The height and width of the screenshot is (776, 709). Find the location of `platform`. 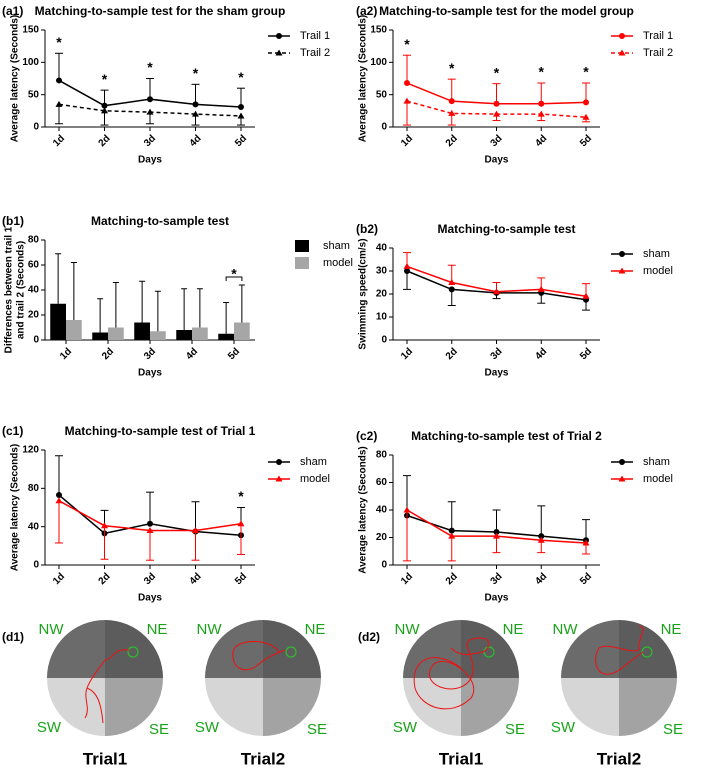

platform is located at coordinates (133, 652).